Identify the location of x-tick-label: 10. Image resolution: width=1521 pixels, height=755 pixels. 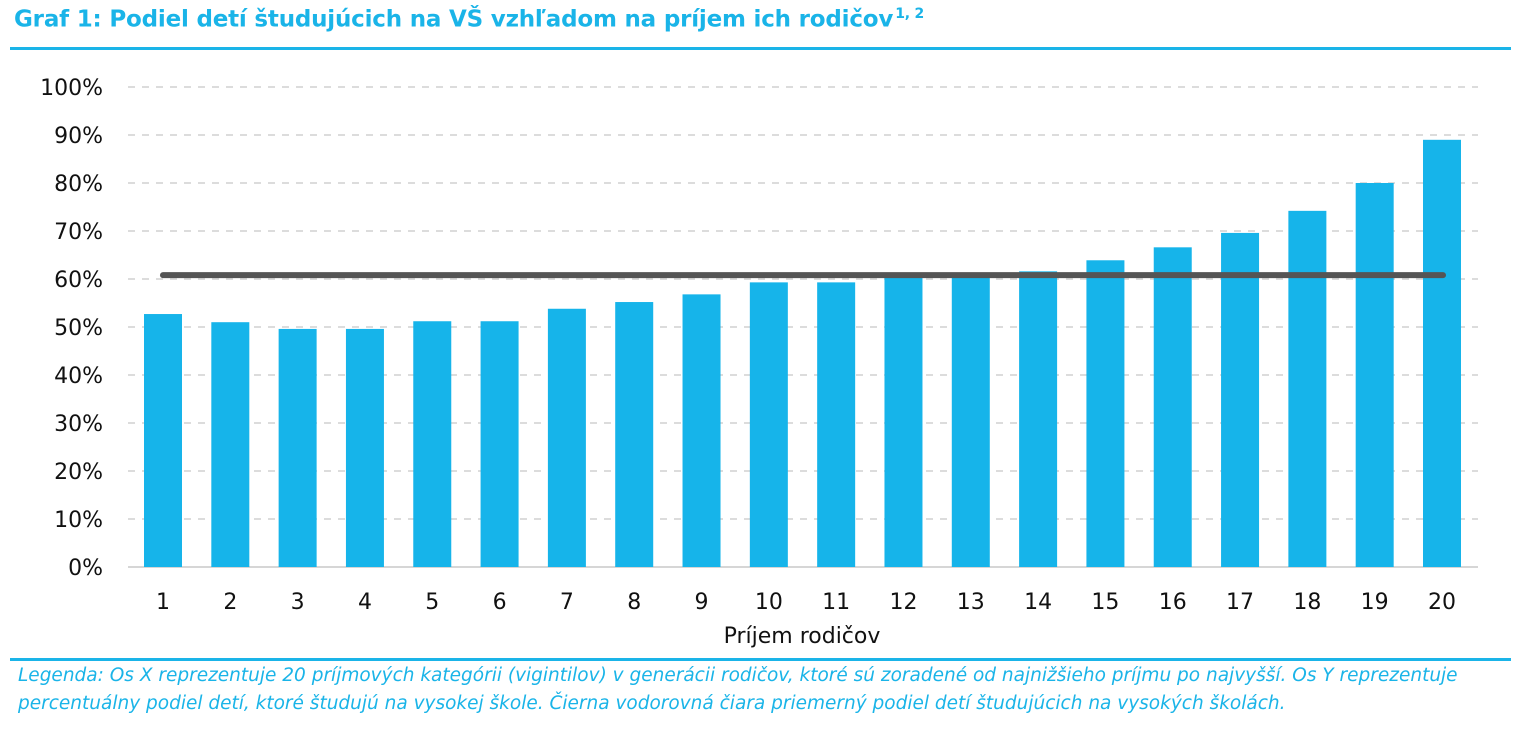
(769, 602).